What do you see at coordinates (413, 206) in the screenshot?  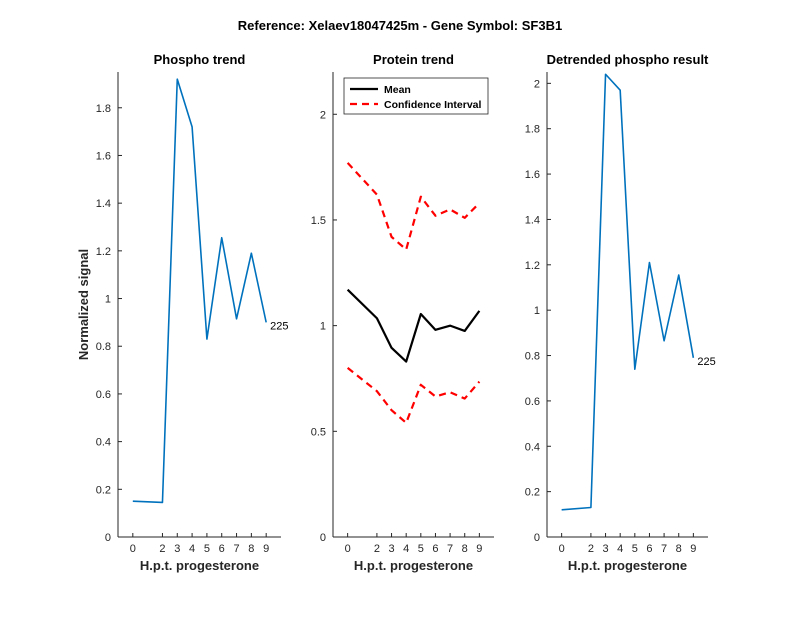 I see `confidence-interval-series-line` at bounding box center [413, 206].